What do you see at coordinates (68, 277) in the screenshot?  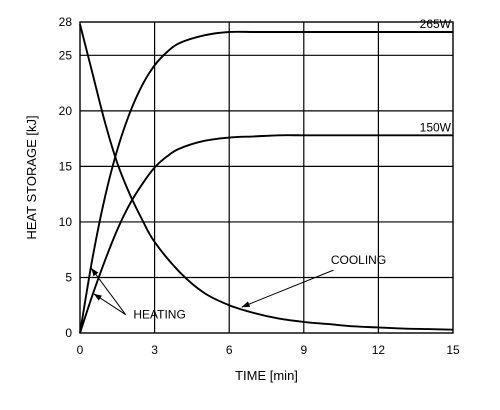 I see `y-tick-label-1: 5` at bounding box center [68, 277].